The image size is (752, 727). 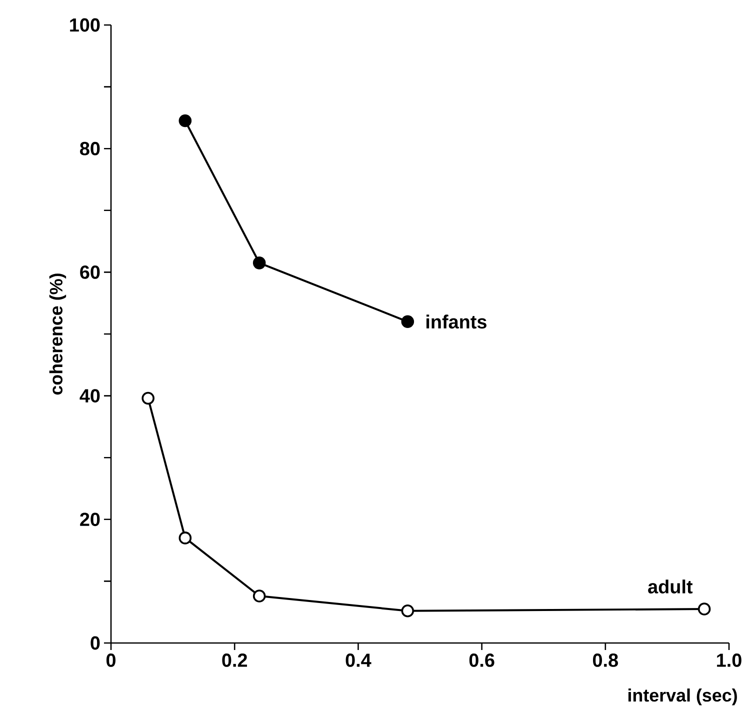 What do you see at coordinates (90, 395) in the screenshot?
I see `y-tick-label: 40` at bounding box center [90, 395].